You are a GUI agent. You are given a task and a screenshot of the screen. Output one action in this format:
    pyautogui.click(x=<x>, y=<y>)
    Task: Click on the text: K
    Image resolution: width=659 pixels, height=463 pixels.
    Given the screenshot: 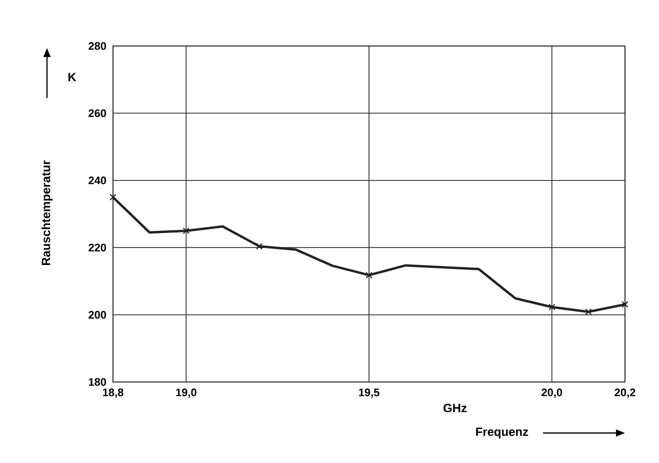 What is the action you would take?
    pyautogui.click(x=72, y=77)
    